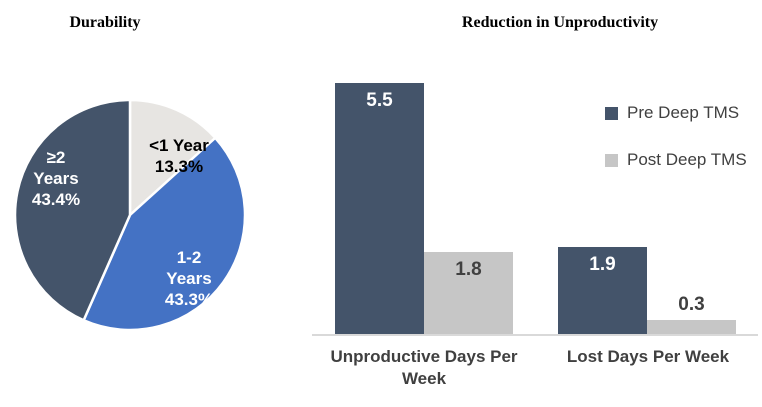 The height and width of the screenshot is (407, 762). I want to click on bar-value-label: 1.9, so click(602, 265).